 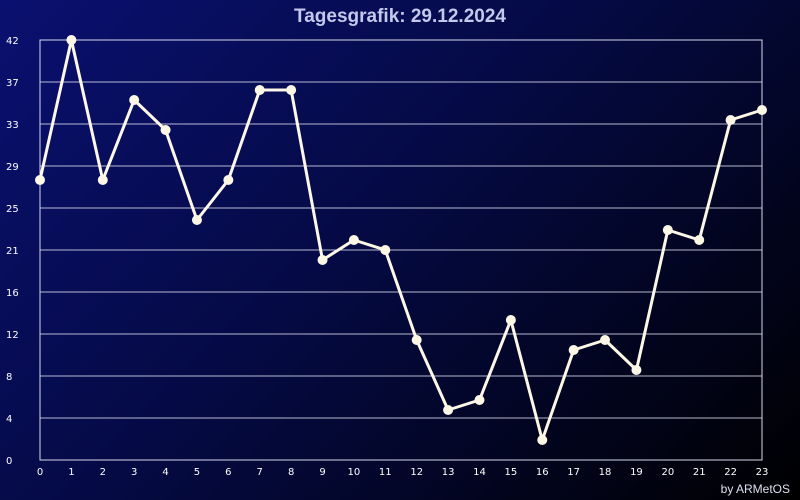 I want to click on x-tick-label: 6, so click(x=228, y=472).